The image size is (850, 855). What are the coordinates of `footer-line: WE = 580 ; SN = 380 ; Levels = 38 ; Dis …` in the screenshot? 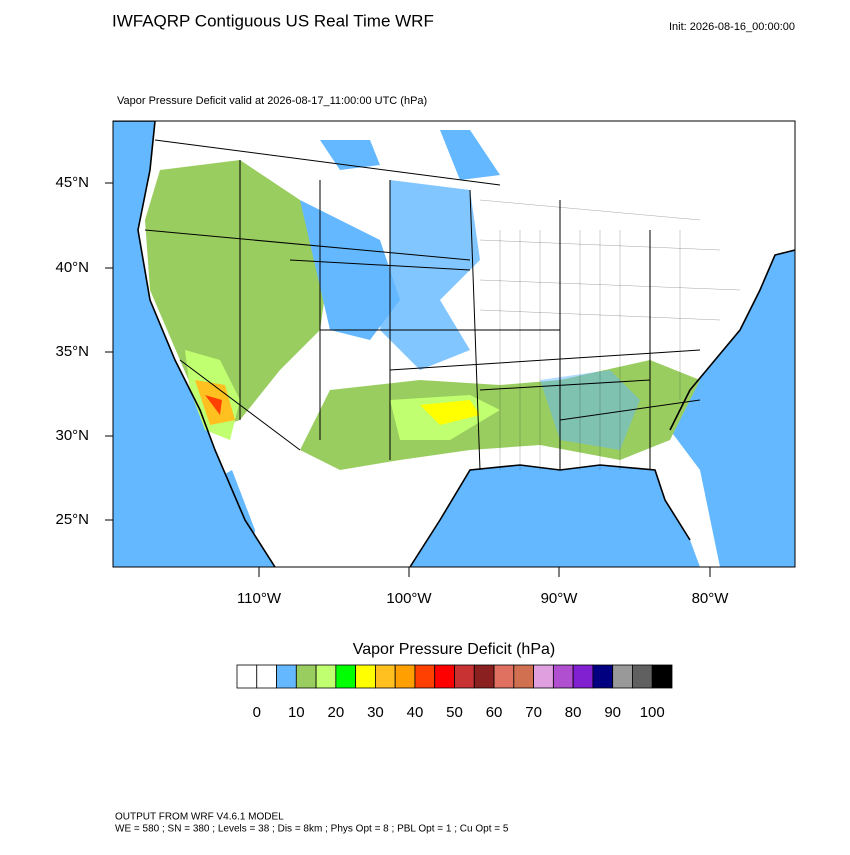 It's located at (312, 829).